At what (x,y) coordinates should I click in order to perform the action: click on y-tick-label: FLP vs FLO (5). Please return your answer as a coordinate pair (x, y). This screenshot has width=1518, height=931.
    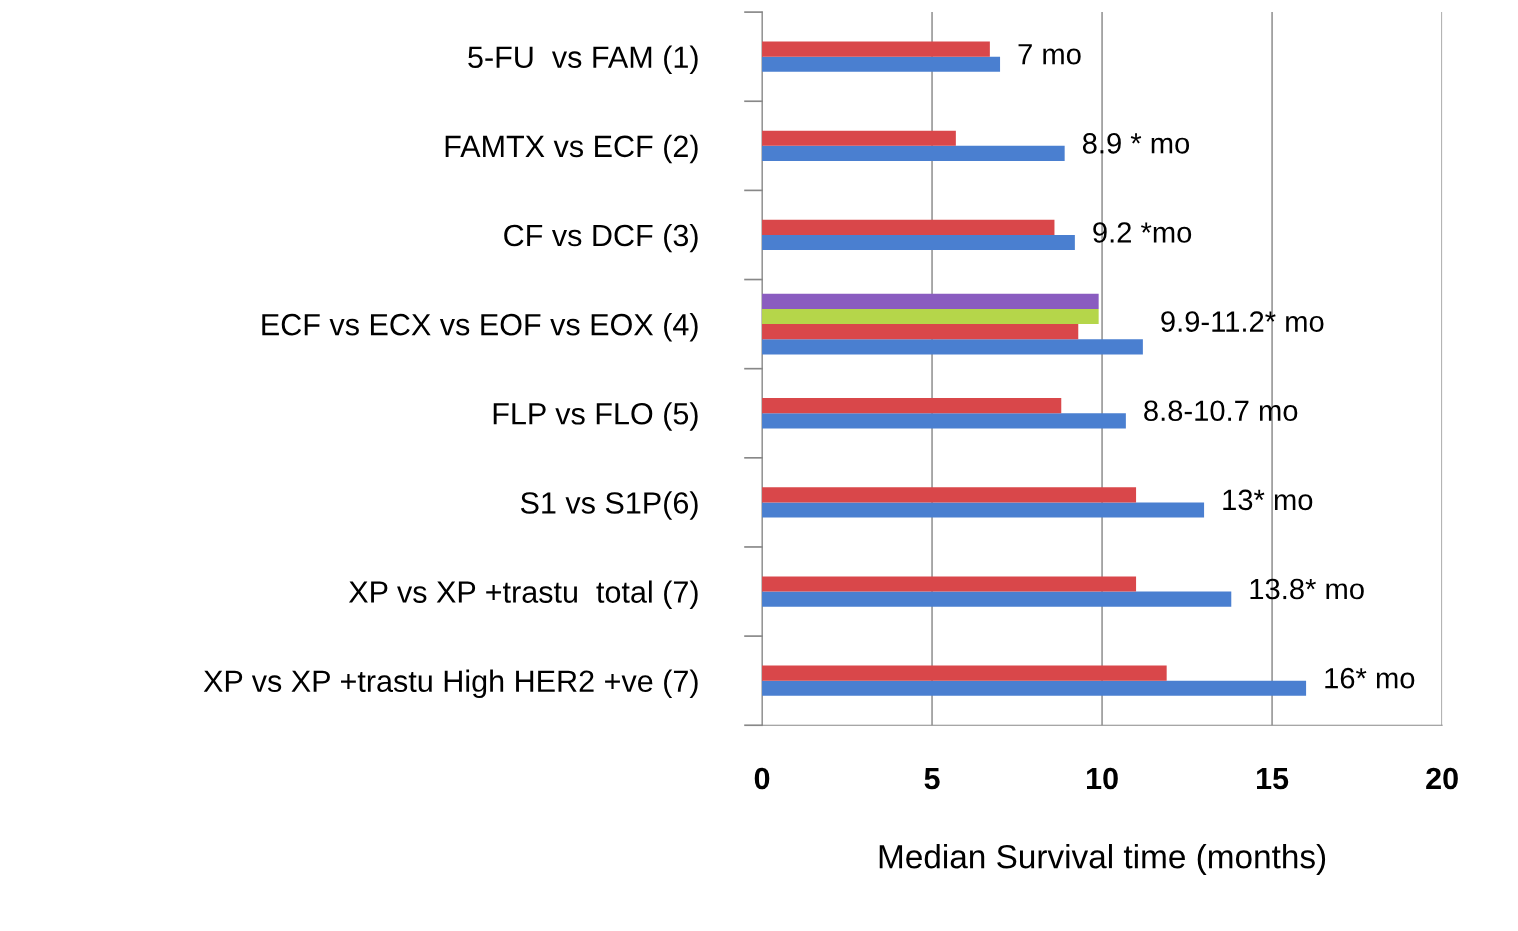
    Looking at the image, I should click on (595, 416).